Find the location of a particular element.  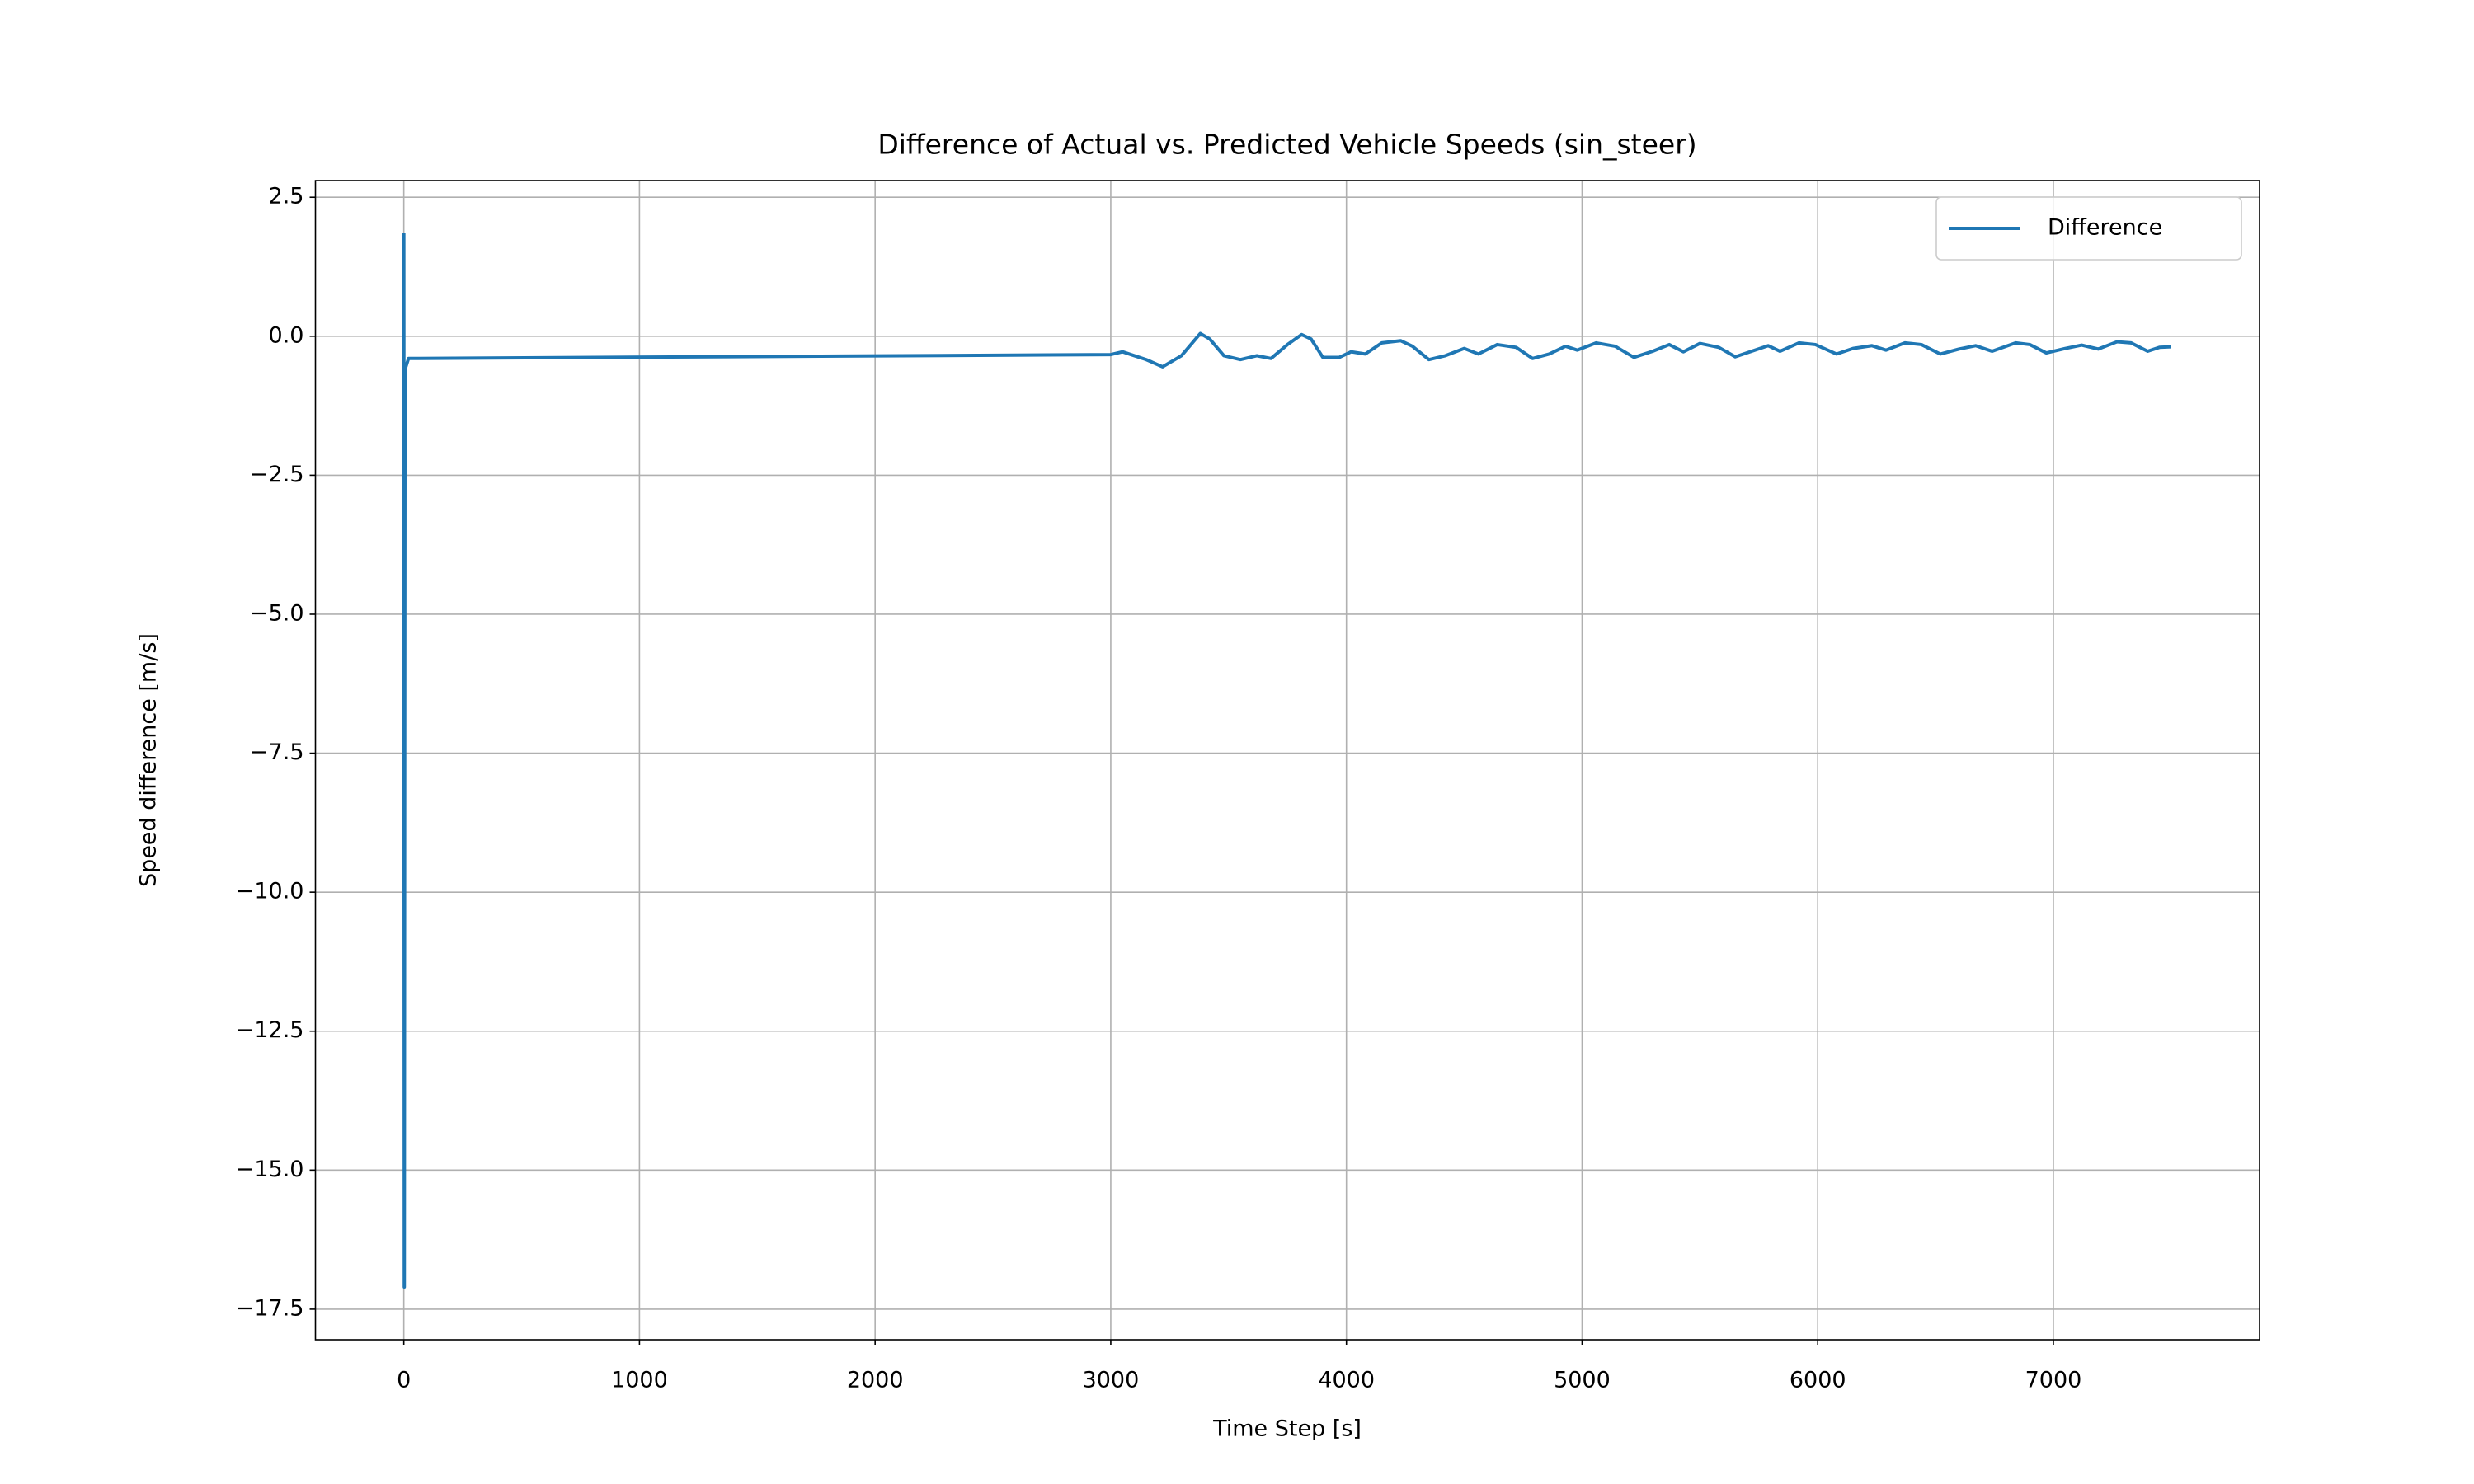

y-tick-label: −5.0 is located at coordinates (277, 613).